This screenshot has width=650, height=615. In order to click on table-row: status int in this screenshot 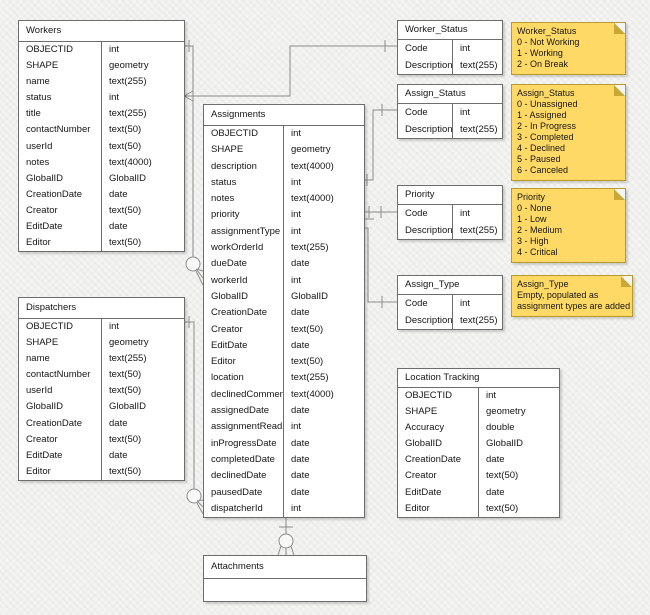, I will do `click(101, 98)`.